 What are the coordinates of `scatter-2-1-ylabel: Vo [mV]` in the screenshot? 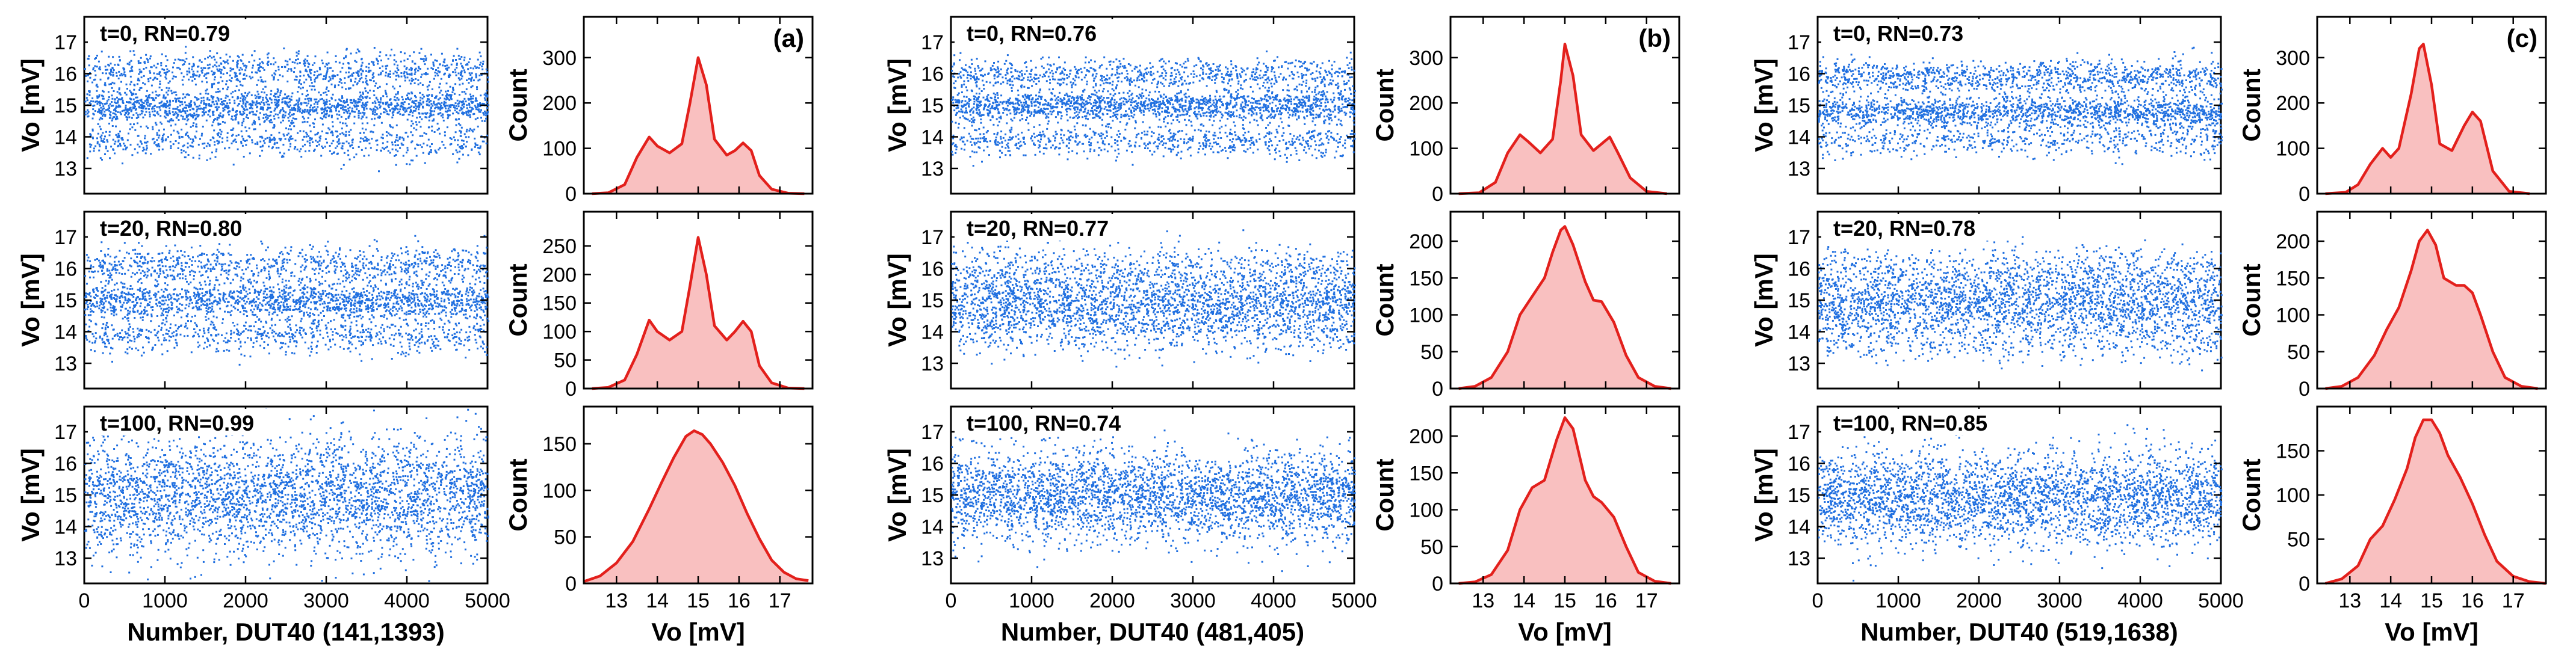 It's located at (1764, 300).